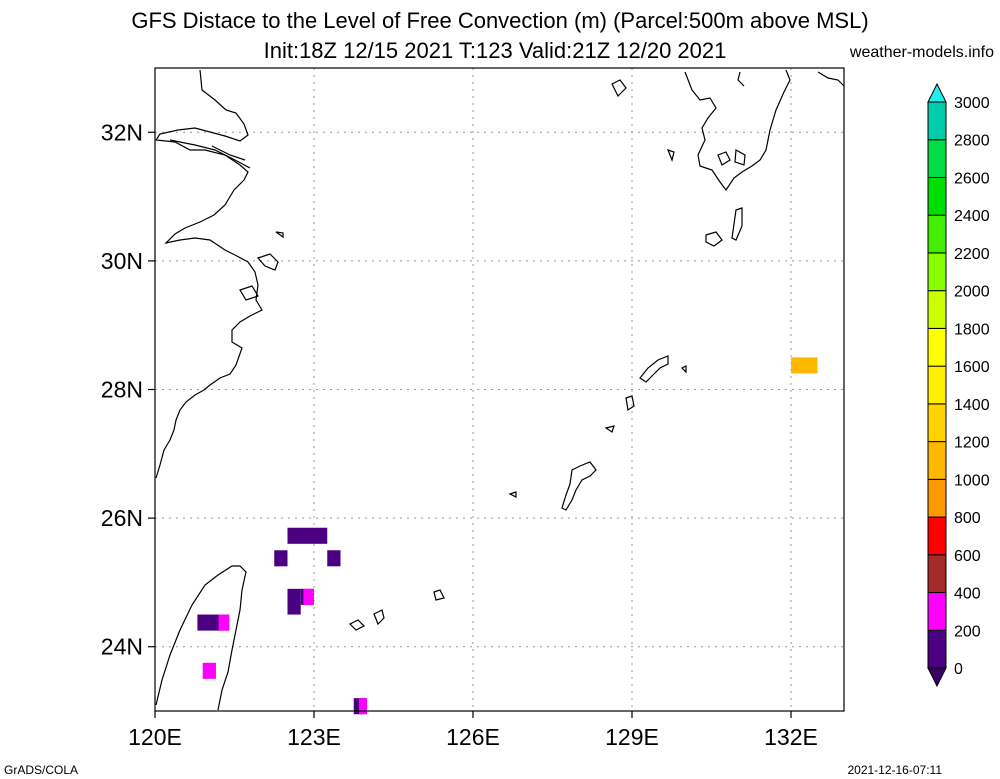 Image resolution: width=1000 pixels, height=779 pixels. What do you see at coordinates (122, 390) in the screenshot?
I see `lat-tick-label: 28N` at bounding box center [122, 390].